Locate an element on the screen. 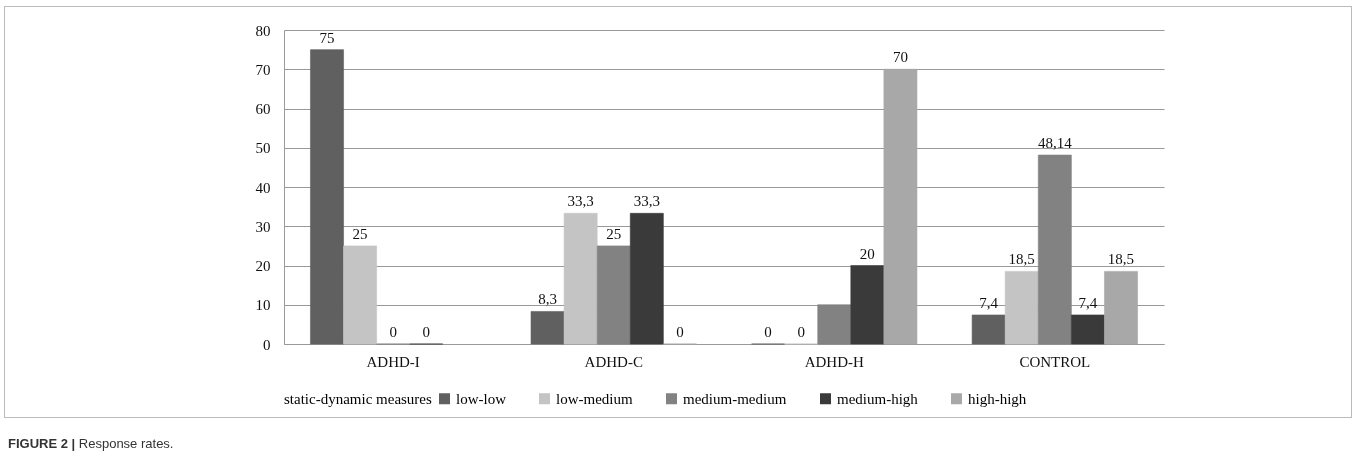 This screenshot has width=1356, height=471. data-label: 75 is located at coordinates (327, 37).